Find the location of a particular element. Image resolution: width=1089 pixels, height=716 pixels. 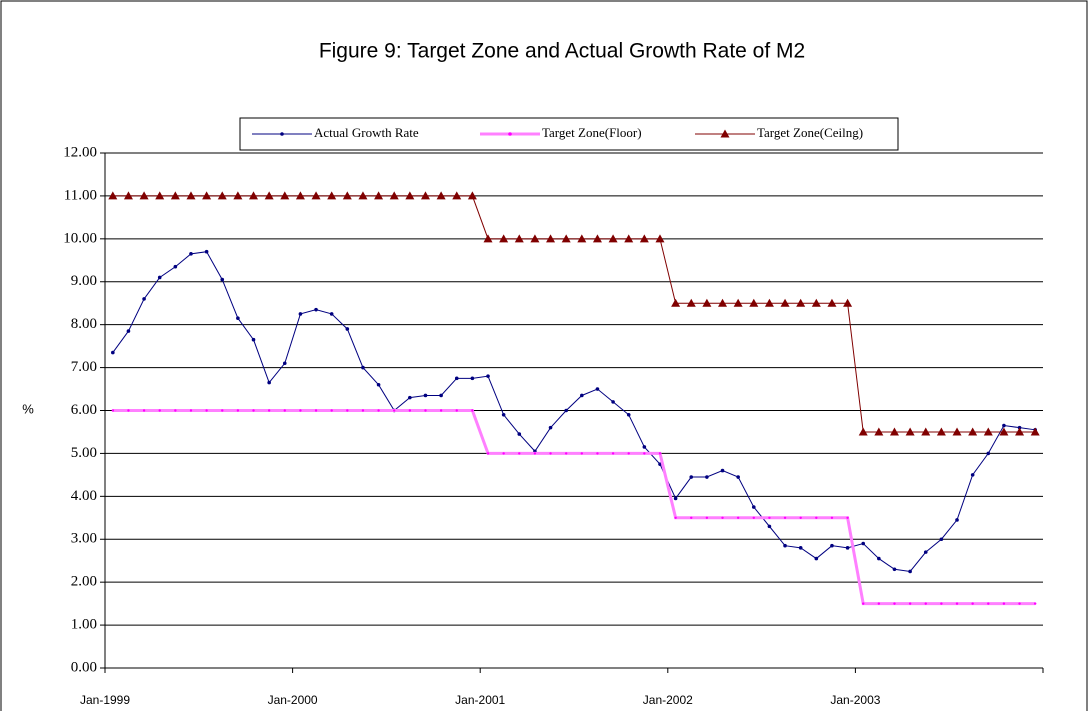

y-tick-label: 12.00 is located at coordinates (80, 152).